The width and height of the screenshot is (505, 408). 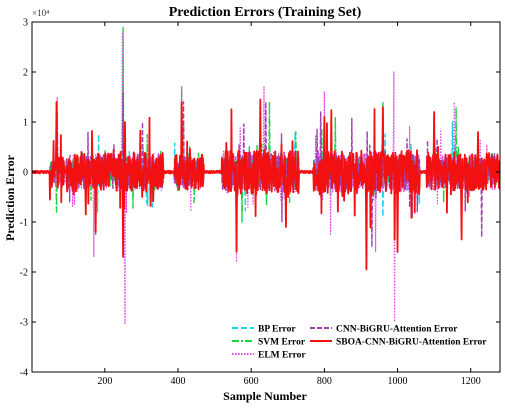 What do you see at coordinates (104, 381) in the screenshot?
I see `x-tick-label: 200` at bounding box center [104, 381].